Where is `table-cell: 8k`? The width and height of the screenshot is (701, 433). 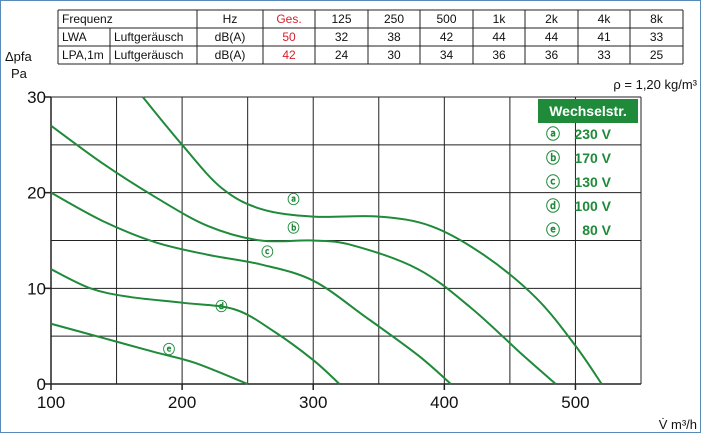
table-cell: 8k is located at coordinates (657, 19).